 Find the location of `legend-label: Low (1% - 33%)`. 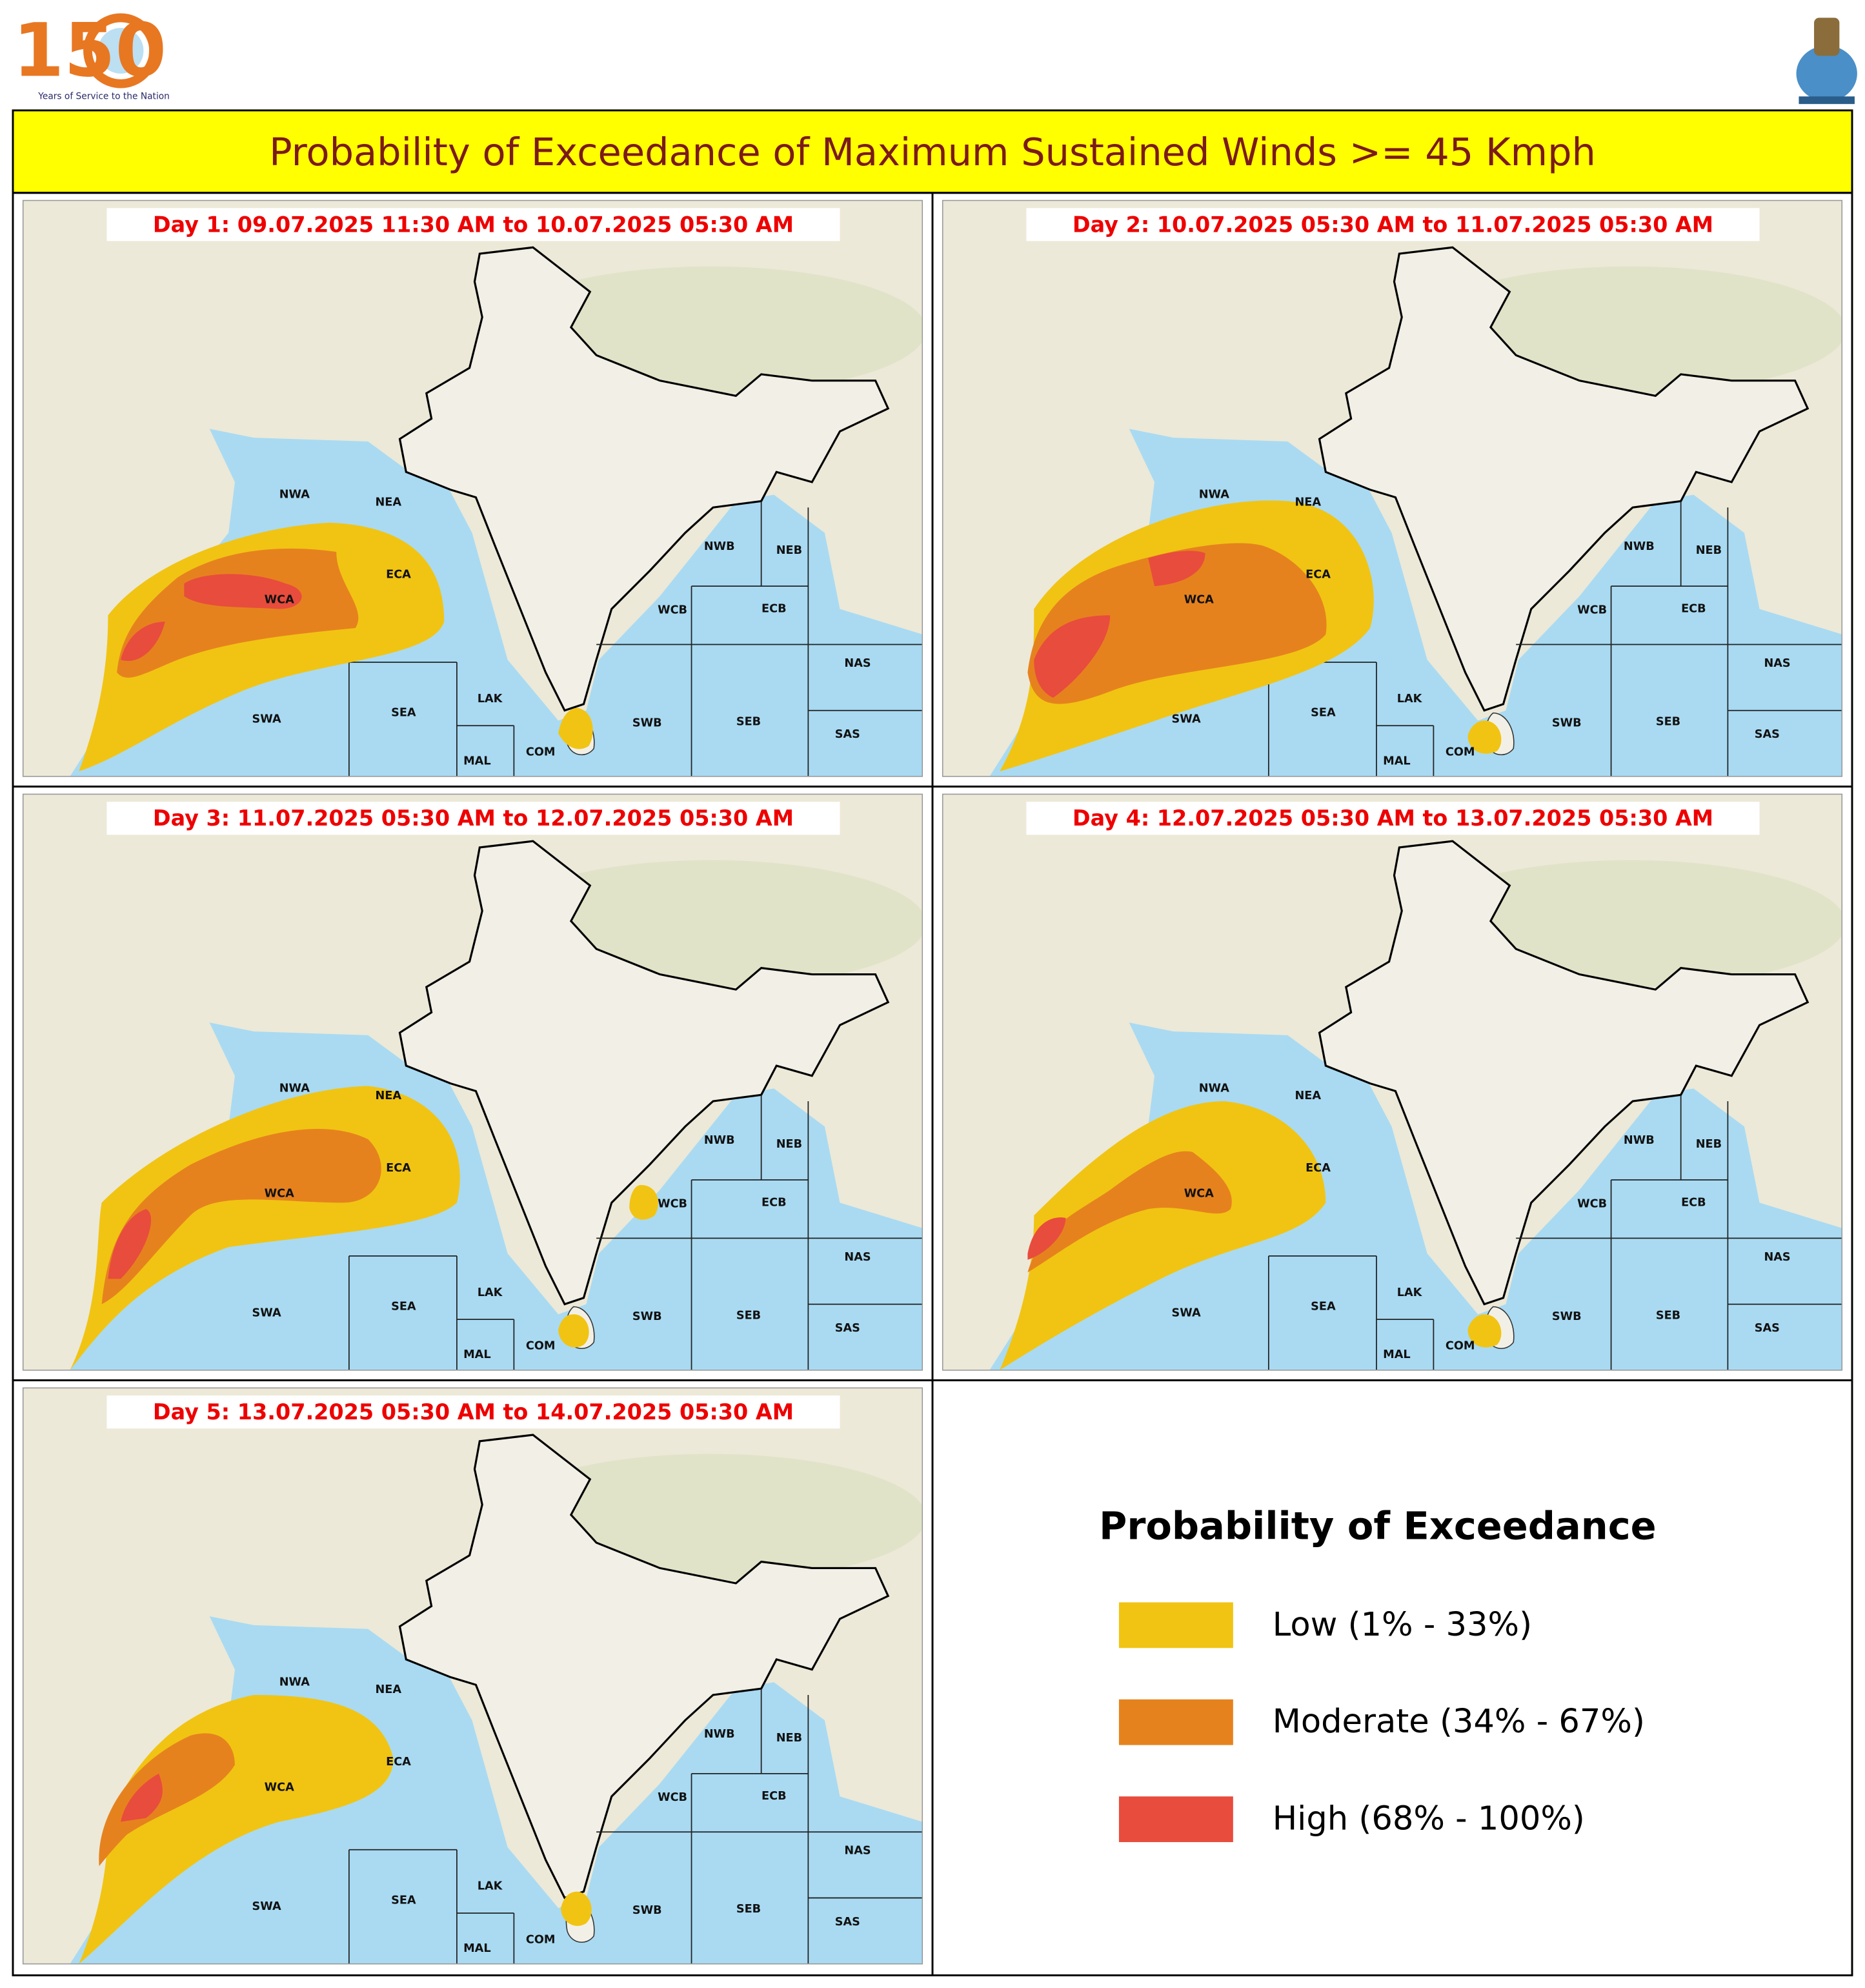

legend-label: Low (1% - 33%) is located at coordinates (1402, 1625).